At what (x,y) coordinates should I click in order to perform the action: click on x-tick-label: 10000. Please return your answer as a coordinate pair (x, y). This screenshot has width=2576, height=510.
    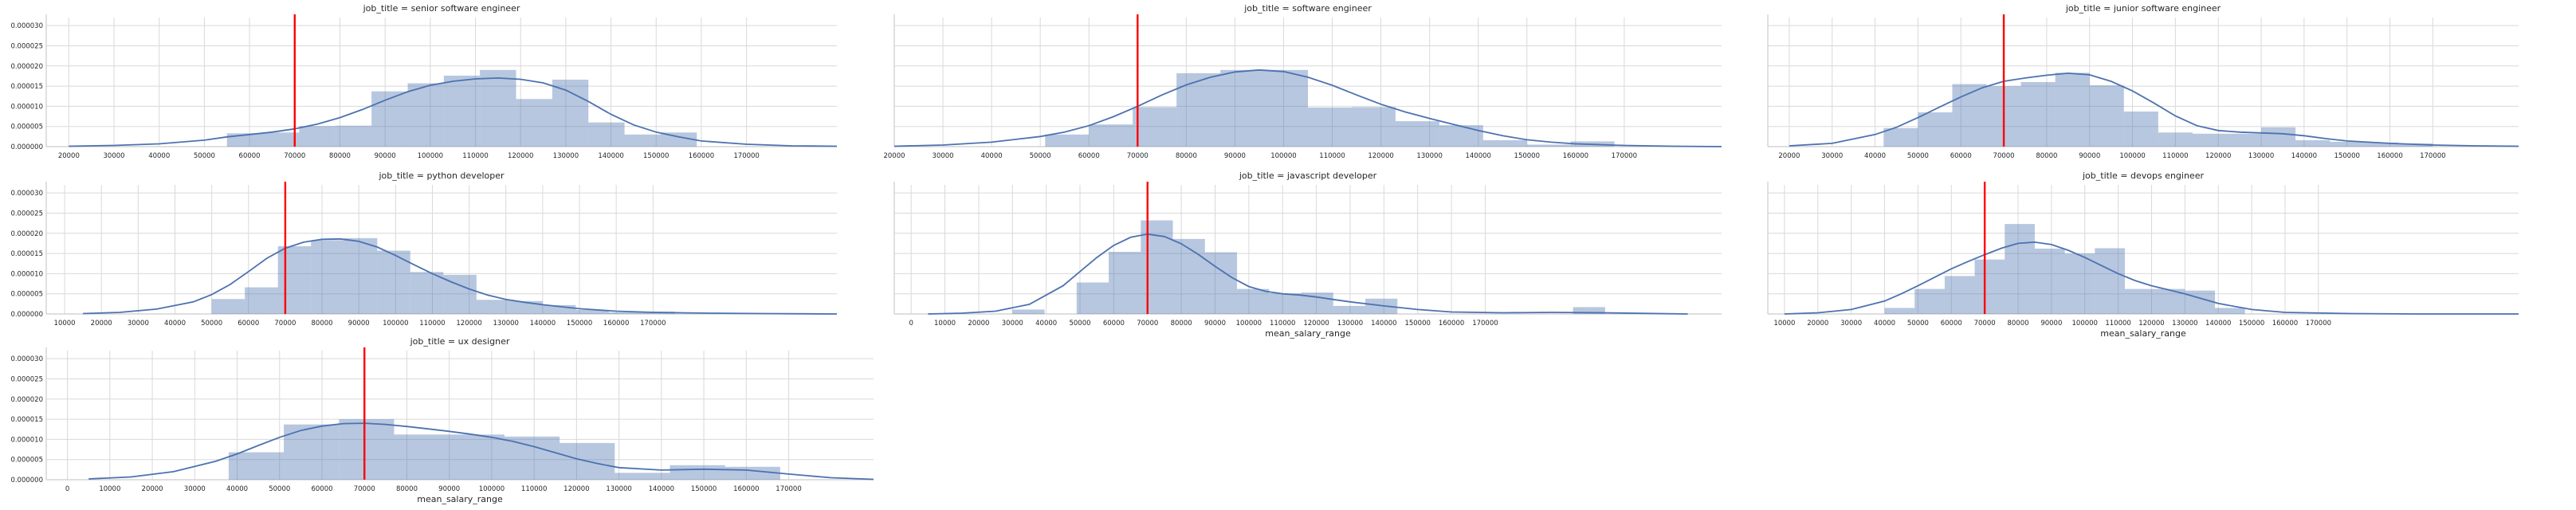
    Looking at the image, I should click on (1784, 324).